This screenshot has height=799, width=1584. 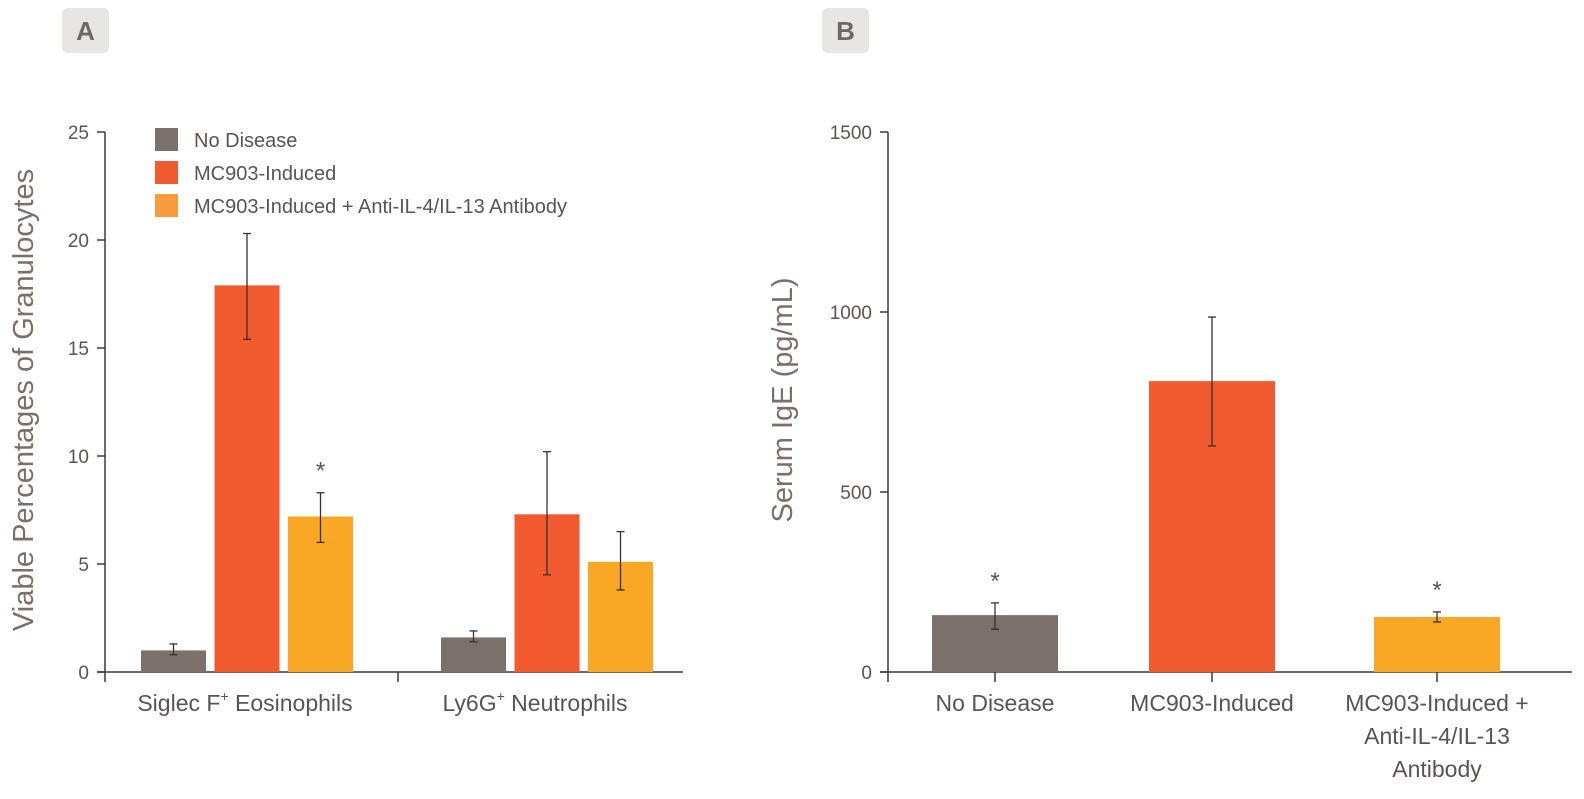 I want to click on panel-label-a: A, so click(x=85, y=30).